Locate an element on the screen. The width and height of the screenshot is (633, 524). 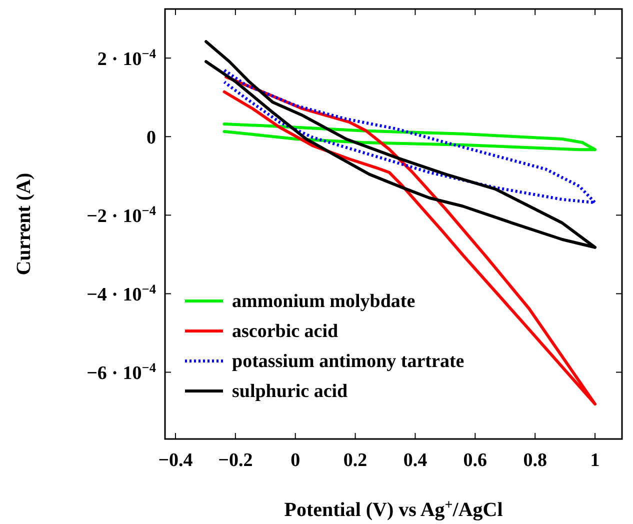
legend-label: ammonium molybdate is located at coordinates (324, 301).